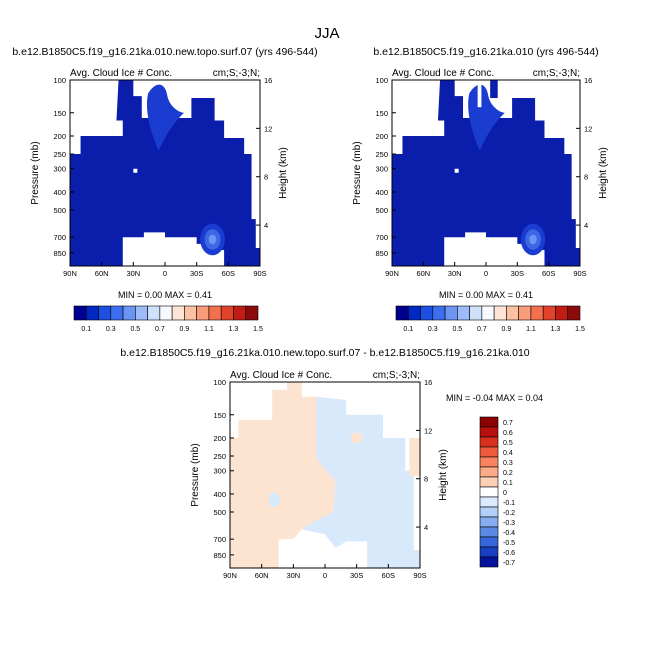 This screenshot has height=659, width=654. I want to click on min-max-readout: MIN = 0.00 MAX = 0.41, so click(165, 295).